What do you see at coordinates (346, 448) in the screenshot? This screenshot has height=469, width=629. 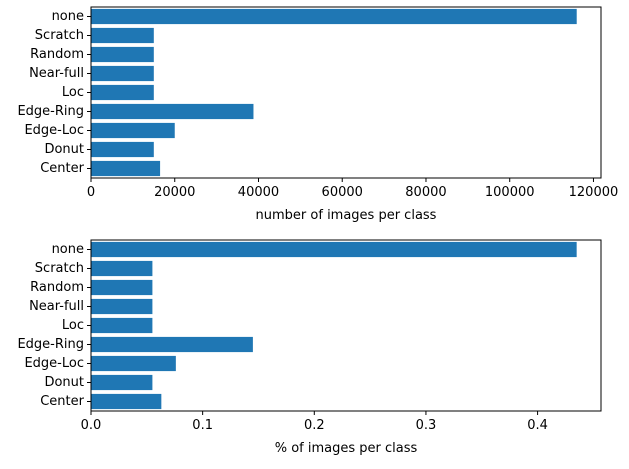 I see `bottom-x-axis-label: % of images per class` at bounding box center [346, 448].